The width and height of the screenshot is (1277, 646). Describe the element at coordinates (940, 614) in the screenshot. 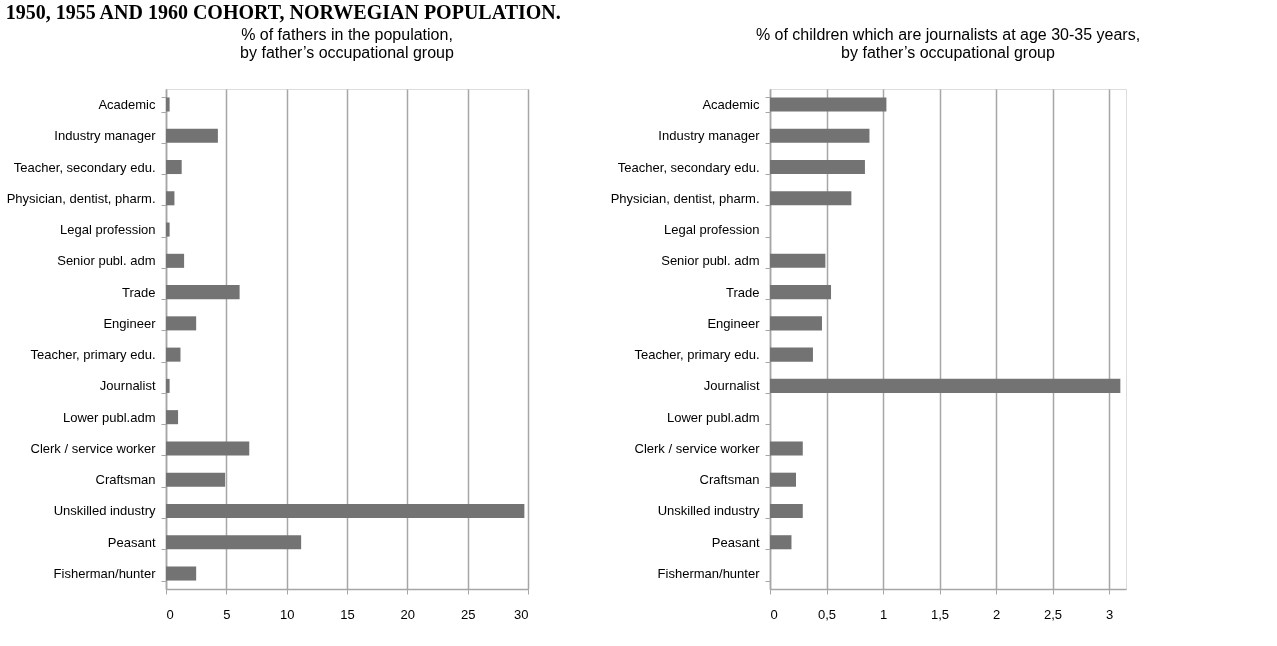

I see `x-tick-label: 1,5` at that location.